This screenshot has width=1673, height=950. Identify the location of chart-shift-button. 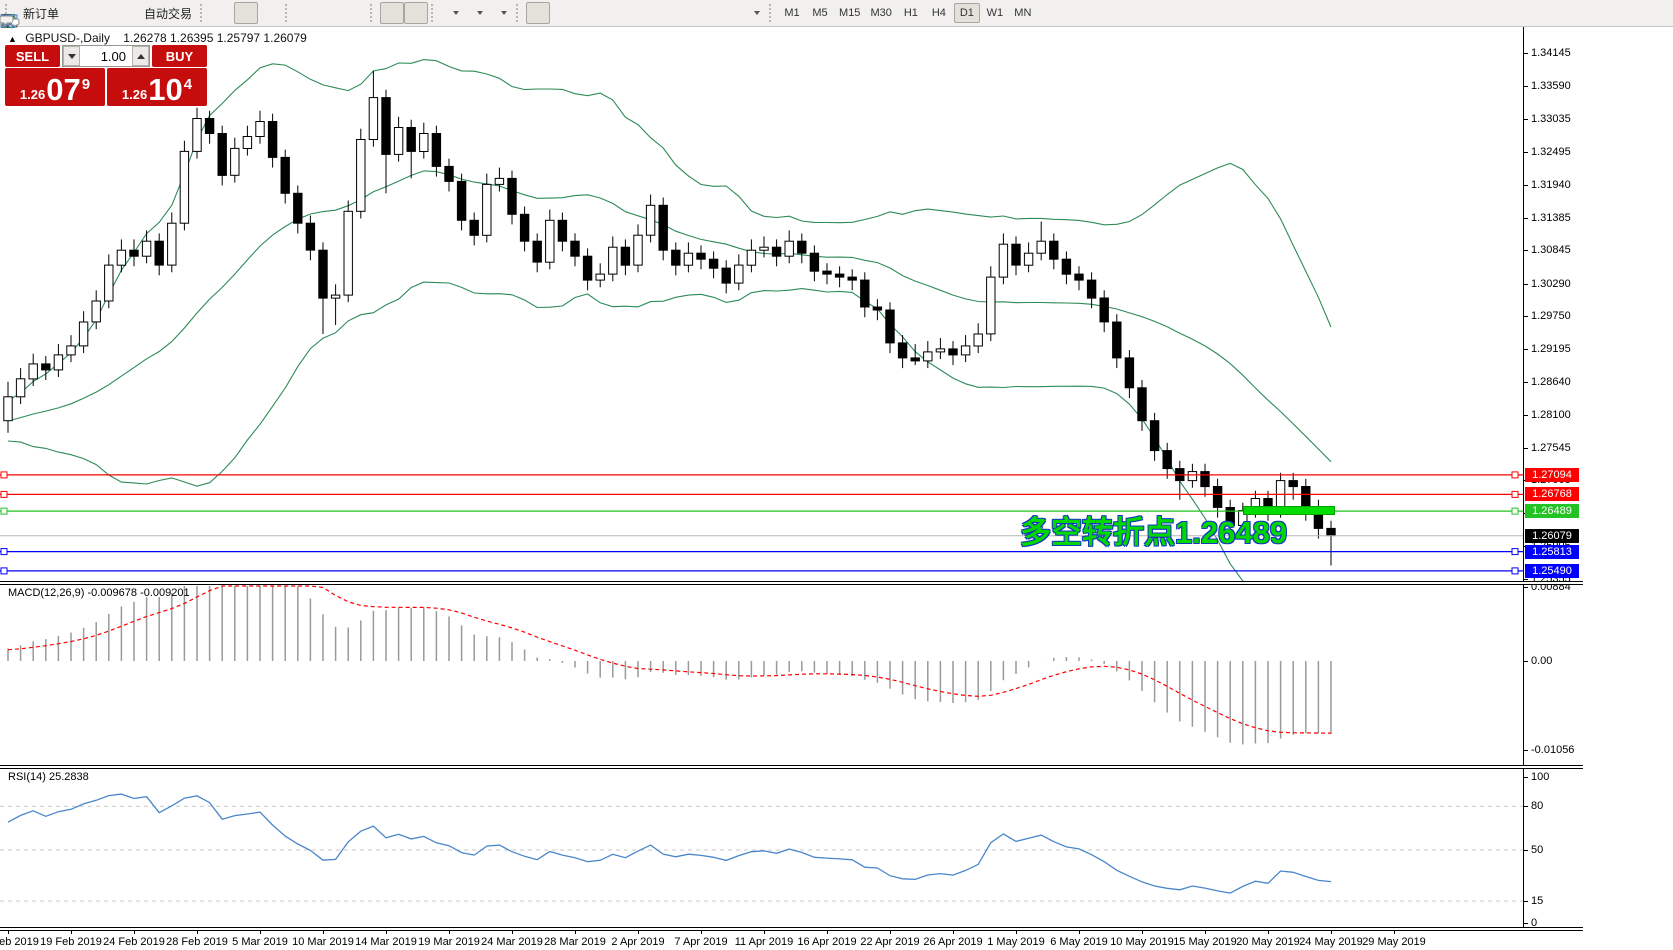
(215, 14).